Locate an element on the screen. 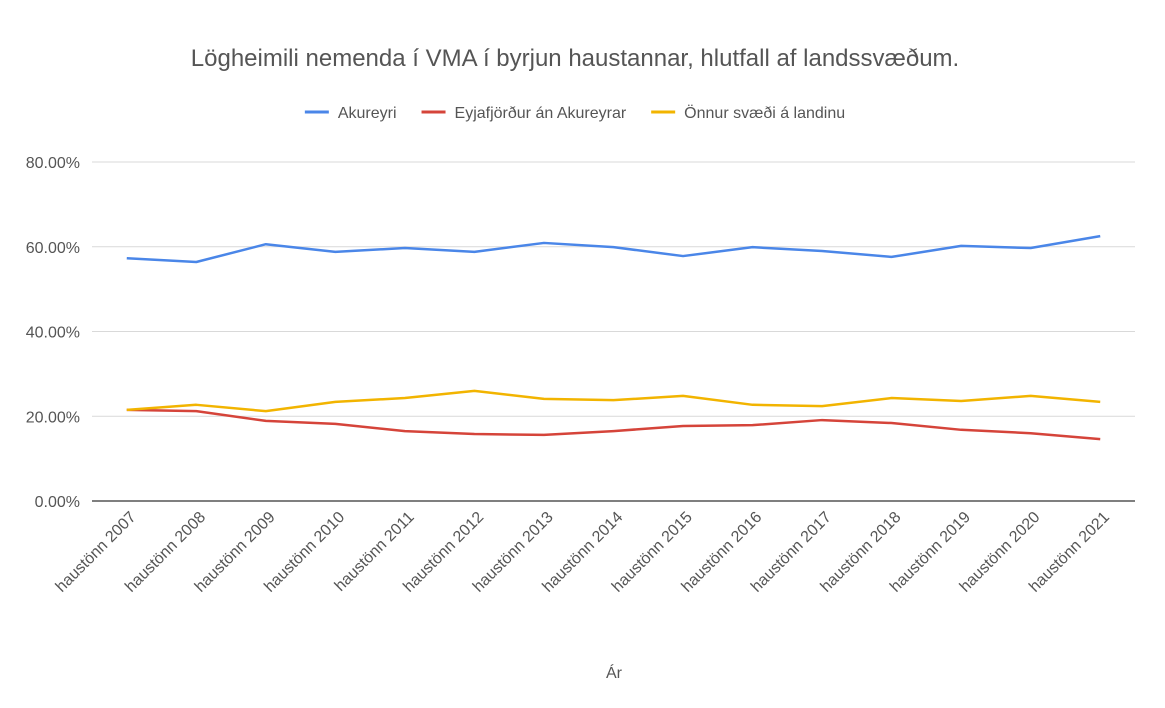  legend-label: Önnur svæði á landinu is located at coordinates (764, 113).